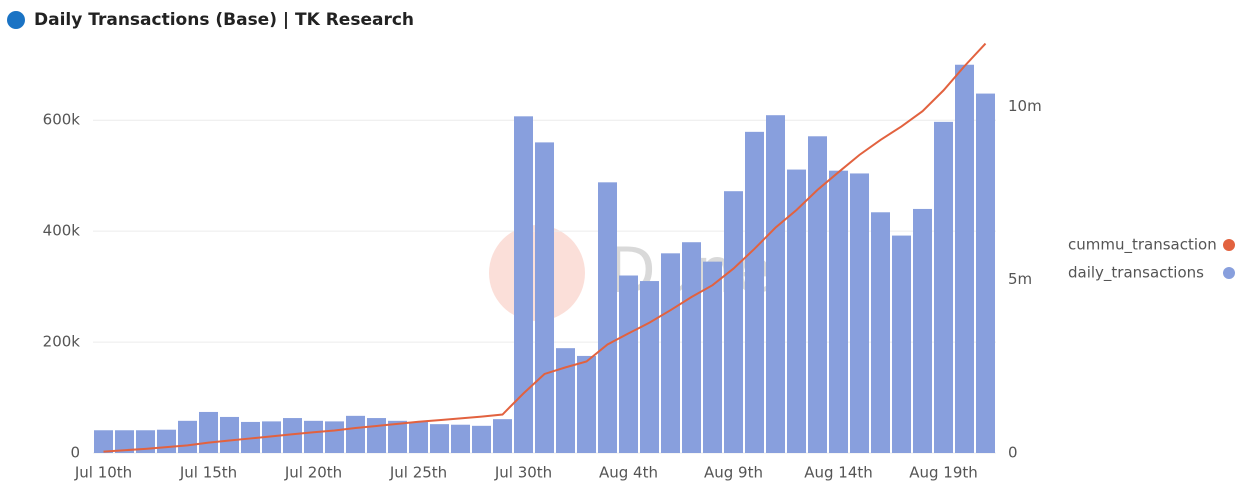 This screenshot has width=1259, height=486. I want to click on x-tick-label: Aug 19th, so click(943, 473).